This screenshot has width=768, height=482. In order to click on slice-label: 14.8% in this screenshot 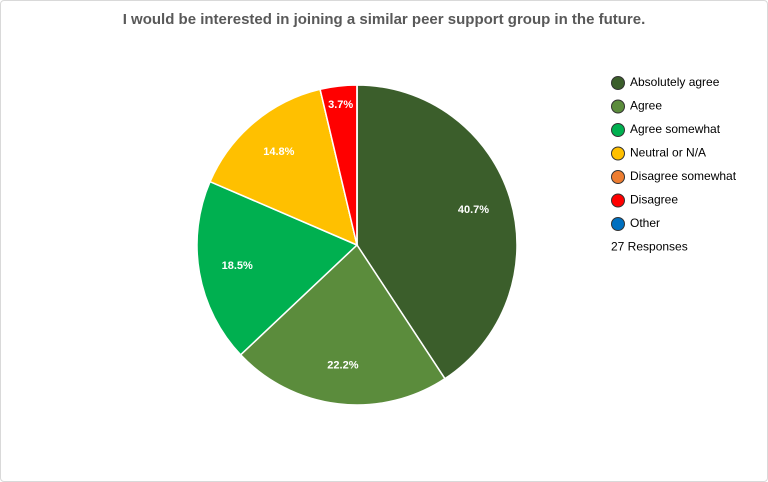, I will do `click(278, 152)`.